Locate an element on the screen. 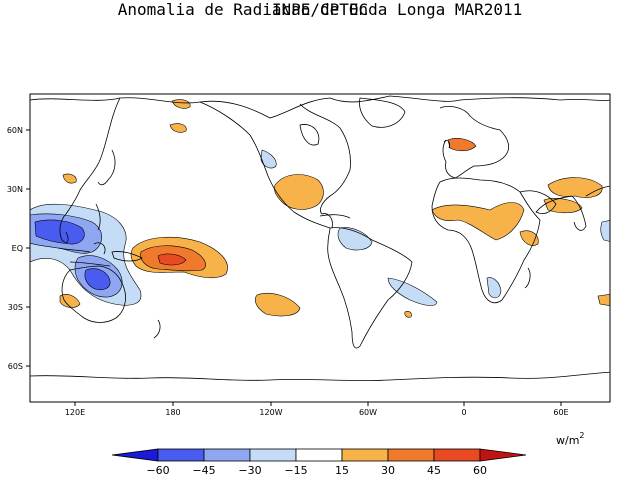  lon-tick-label: 180 is located at coordinates (172, 412).